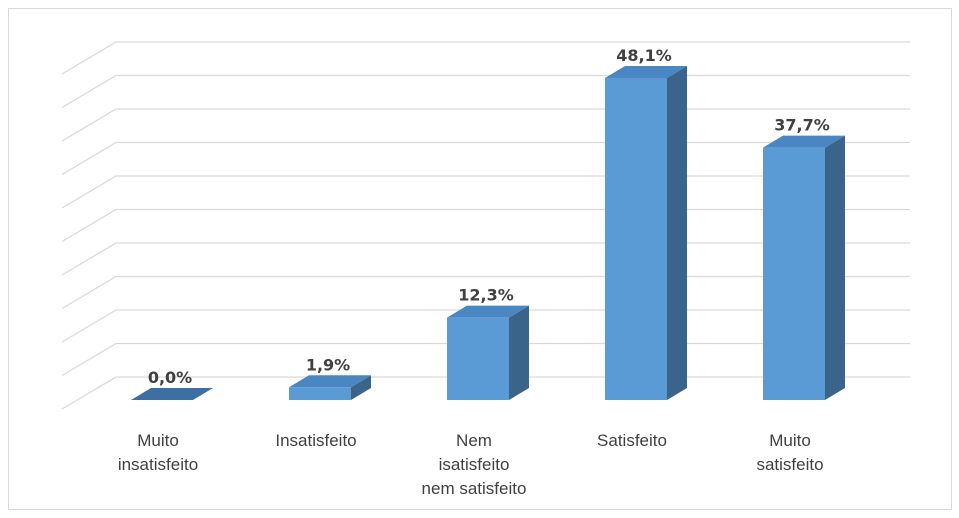 The height and width of the screenshot is (518, 959). What do you see at coordinates (486, 295) in the screenshot?
I see `data-label: 12,3%` at bounding box center [486, 295].